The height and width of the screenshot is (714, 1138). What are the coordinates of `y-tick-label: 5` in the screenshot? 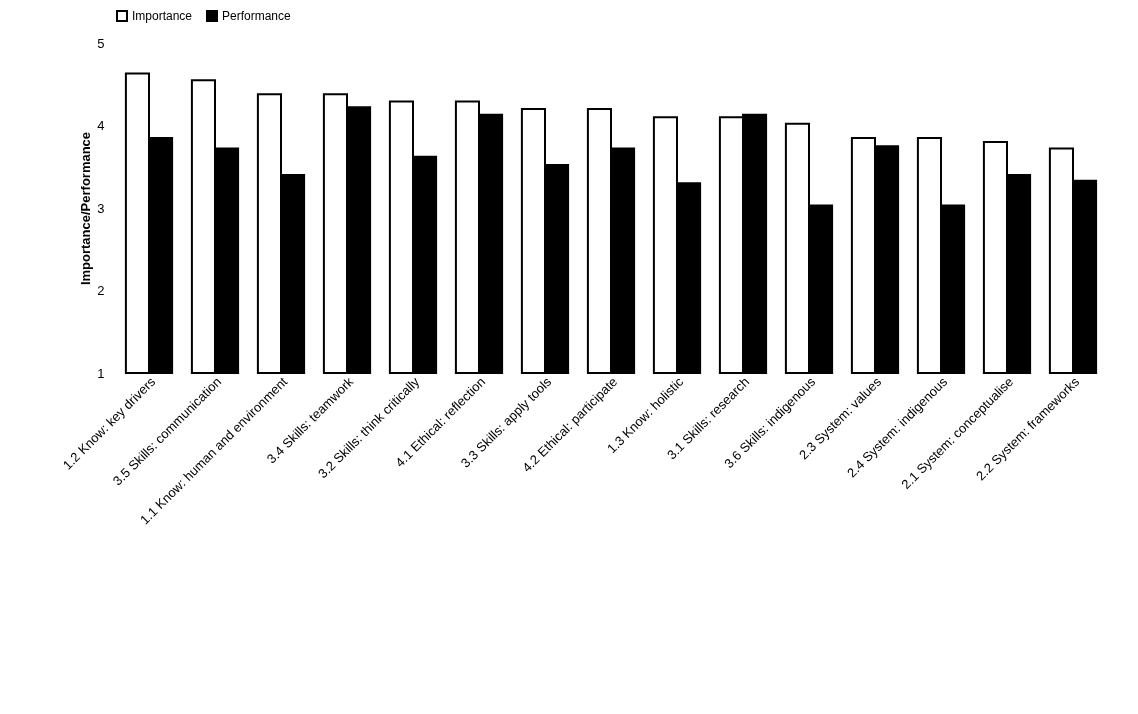 It's located at (101, 43).